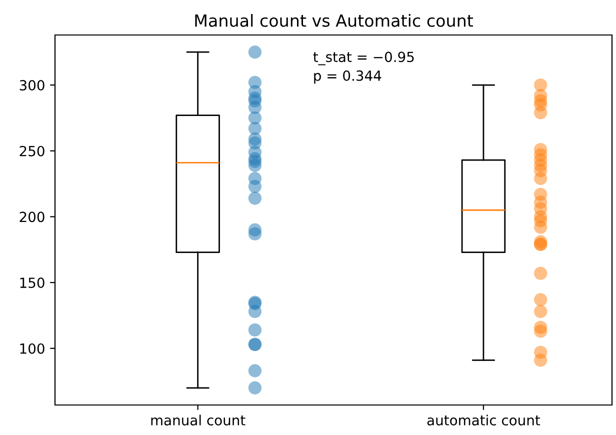 The height and width of the screenshot is (435, 616). I want to click on x-tick-label: manual count, so click(198, 420).